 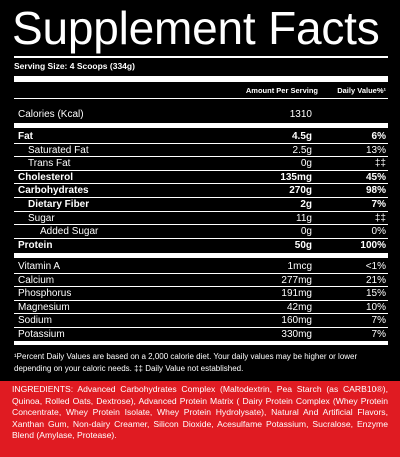 I want to click on calories-row: Calories (Kcal) 1310, so click(x=201, y=115).